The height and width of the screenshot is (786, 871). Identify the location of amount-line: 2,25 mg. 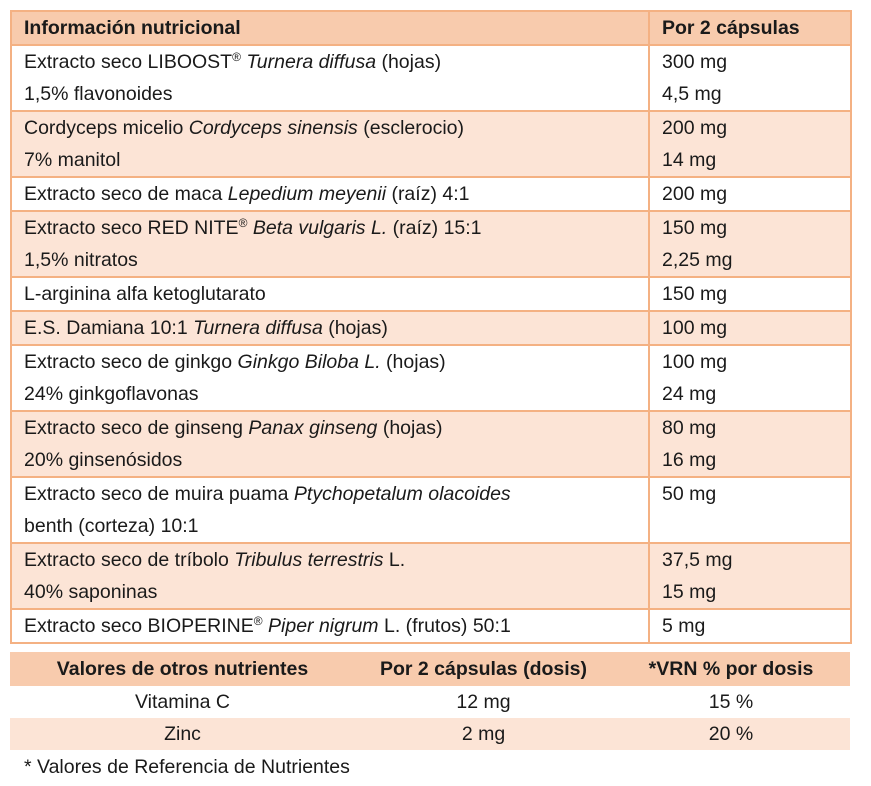
(697, 260).